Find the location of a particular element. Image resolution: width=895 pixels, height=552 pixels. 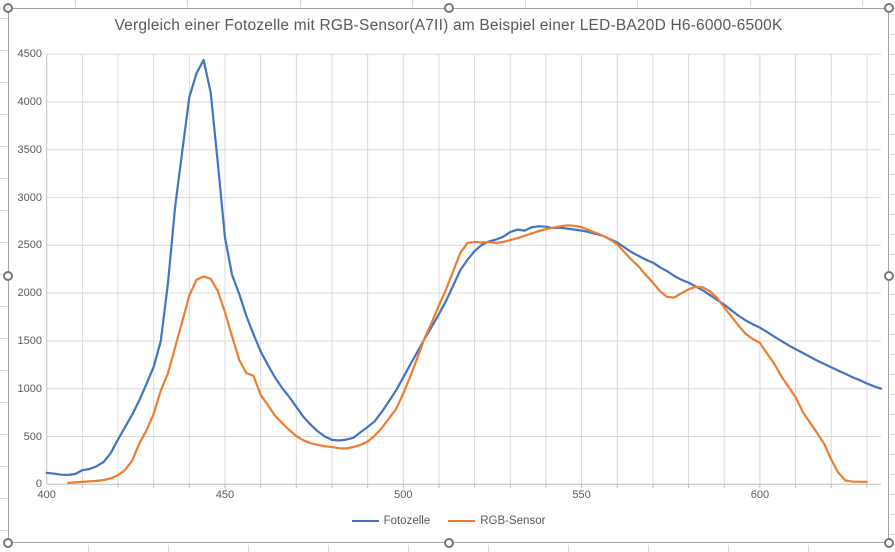

x-axis-tick-label: 500 is located at coordinates (403, 495).